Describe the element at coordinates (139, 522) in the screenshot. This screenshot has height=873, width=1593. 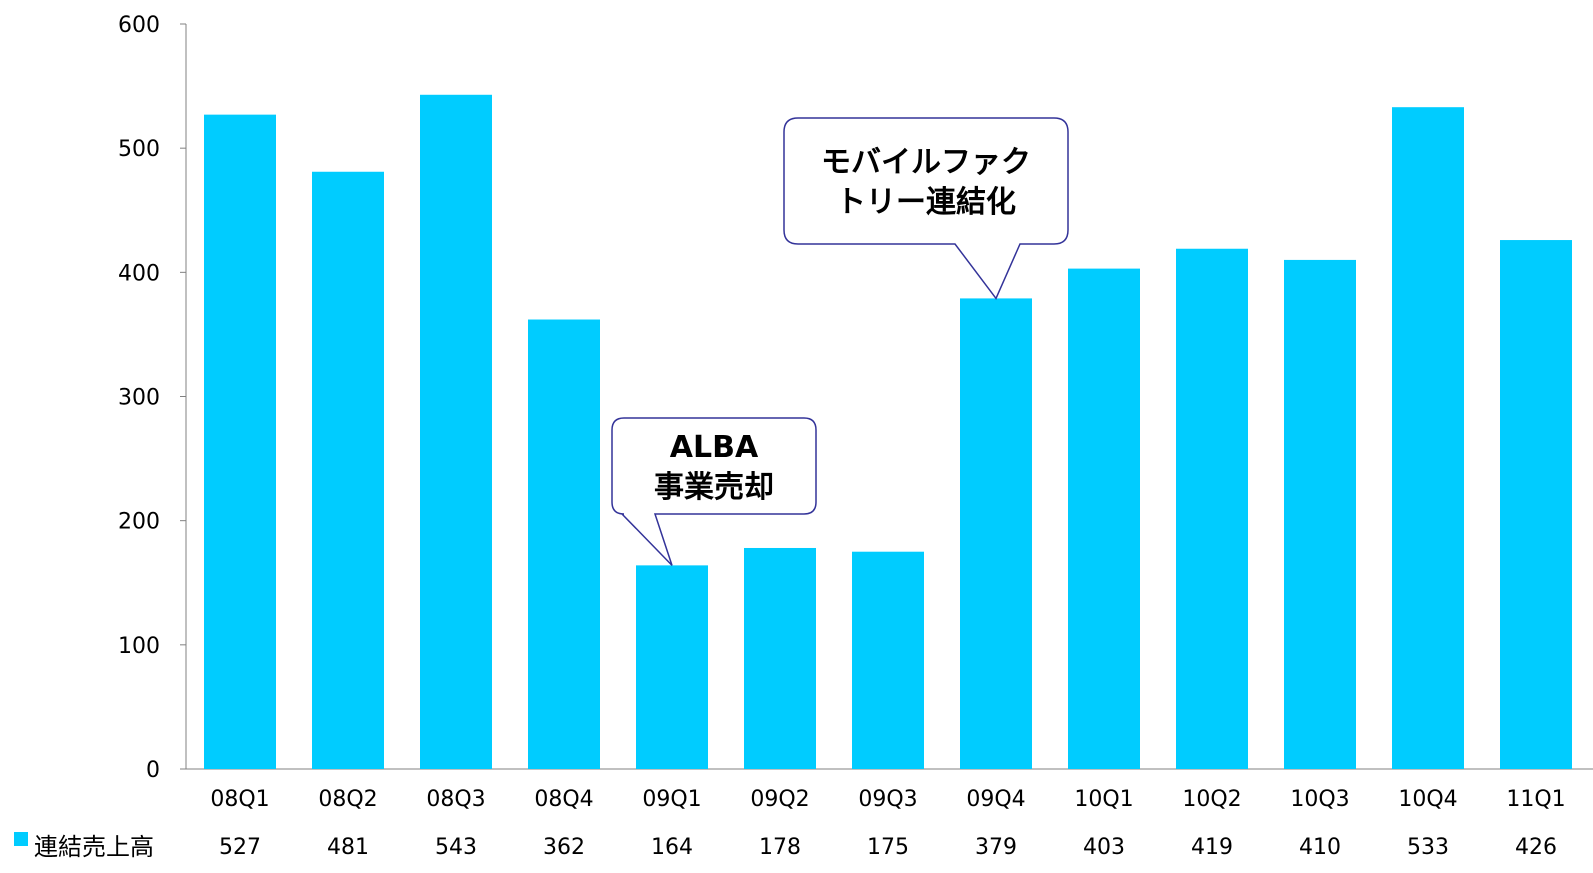
I see `y-tick-label: 200` at that location.